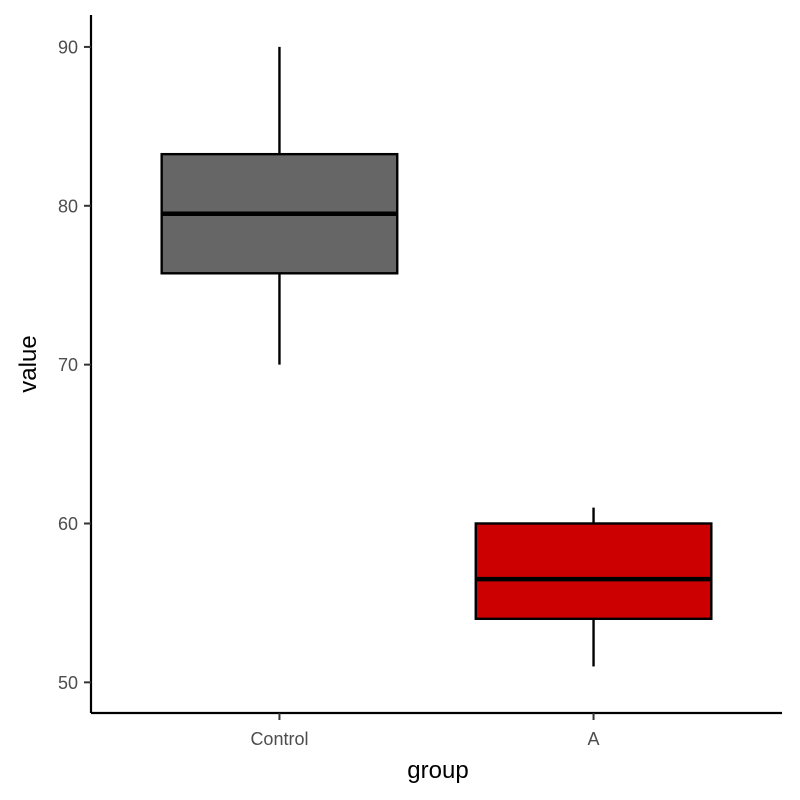 The height and width of the screenshot is (800, 800). What do you see at coordinates (437, 770) in the screenshot?
I see `x-axis-title: group` at bounding box center [437, 770].